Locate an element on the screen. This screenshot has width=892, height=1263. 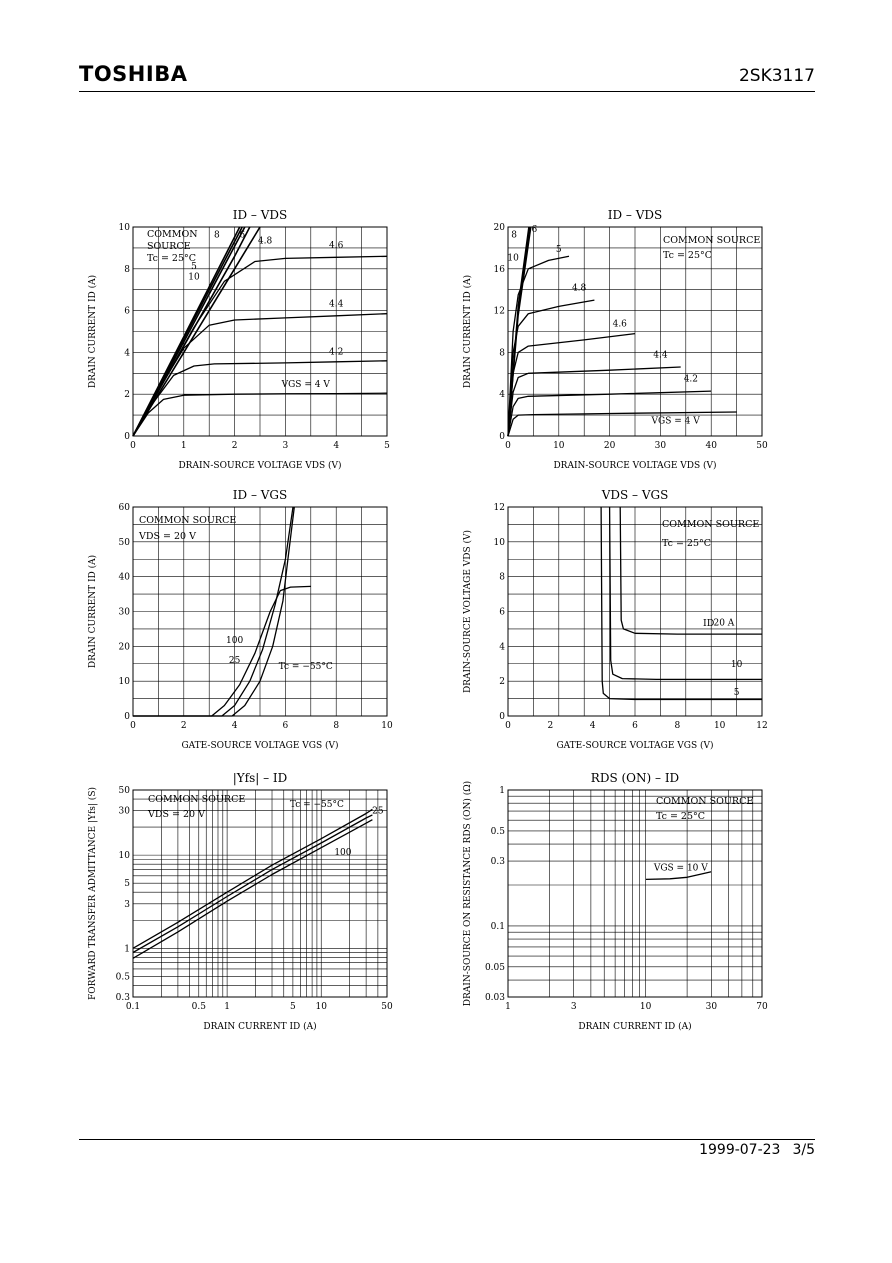
y-tick-label: 0.5 is located at coordinates (123, 977).